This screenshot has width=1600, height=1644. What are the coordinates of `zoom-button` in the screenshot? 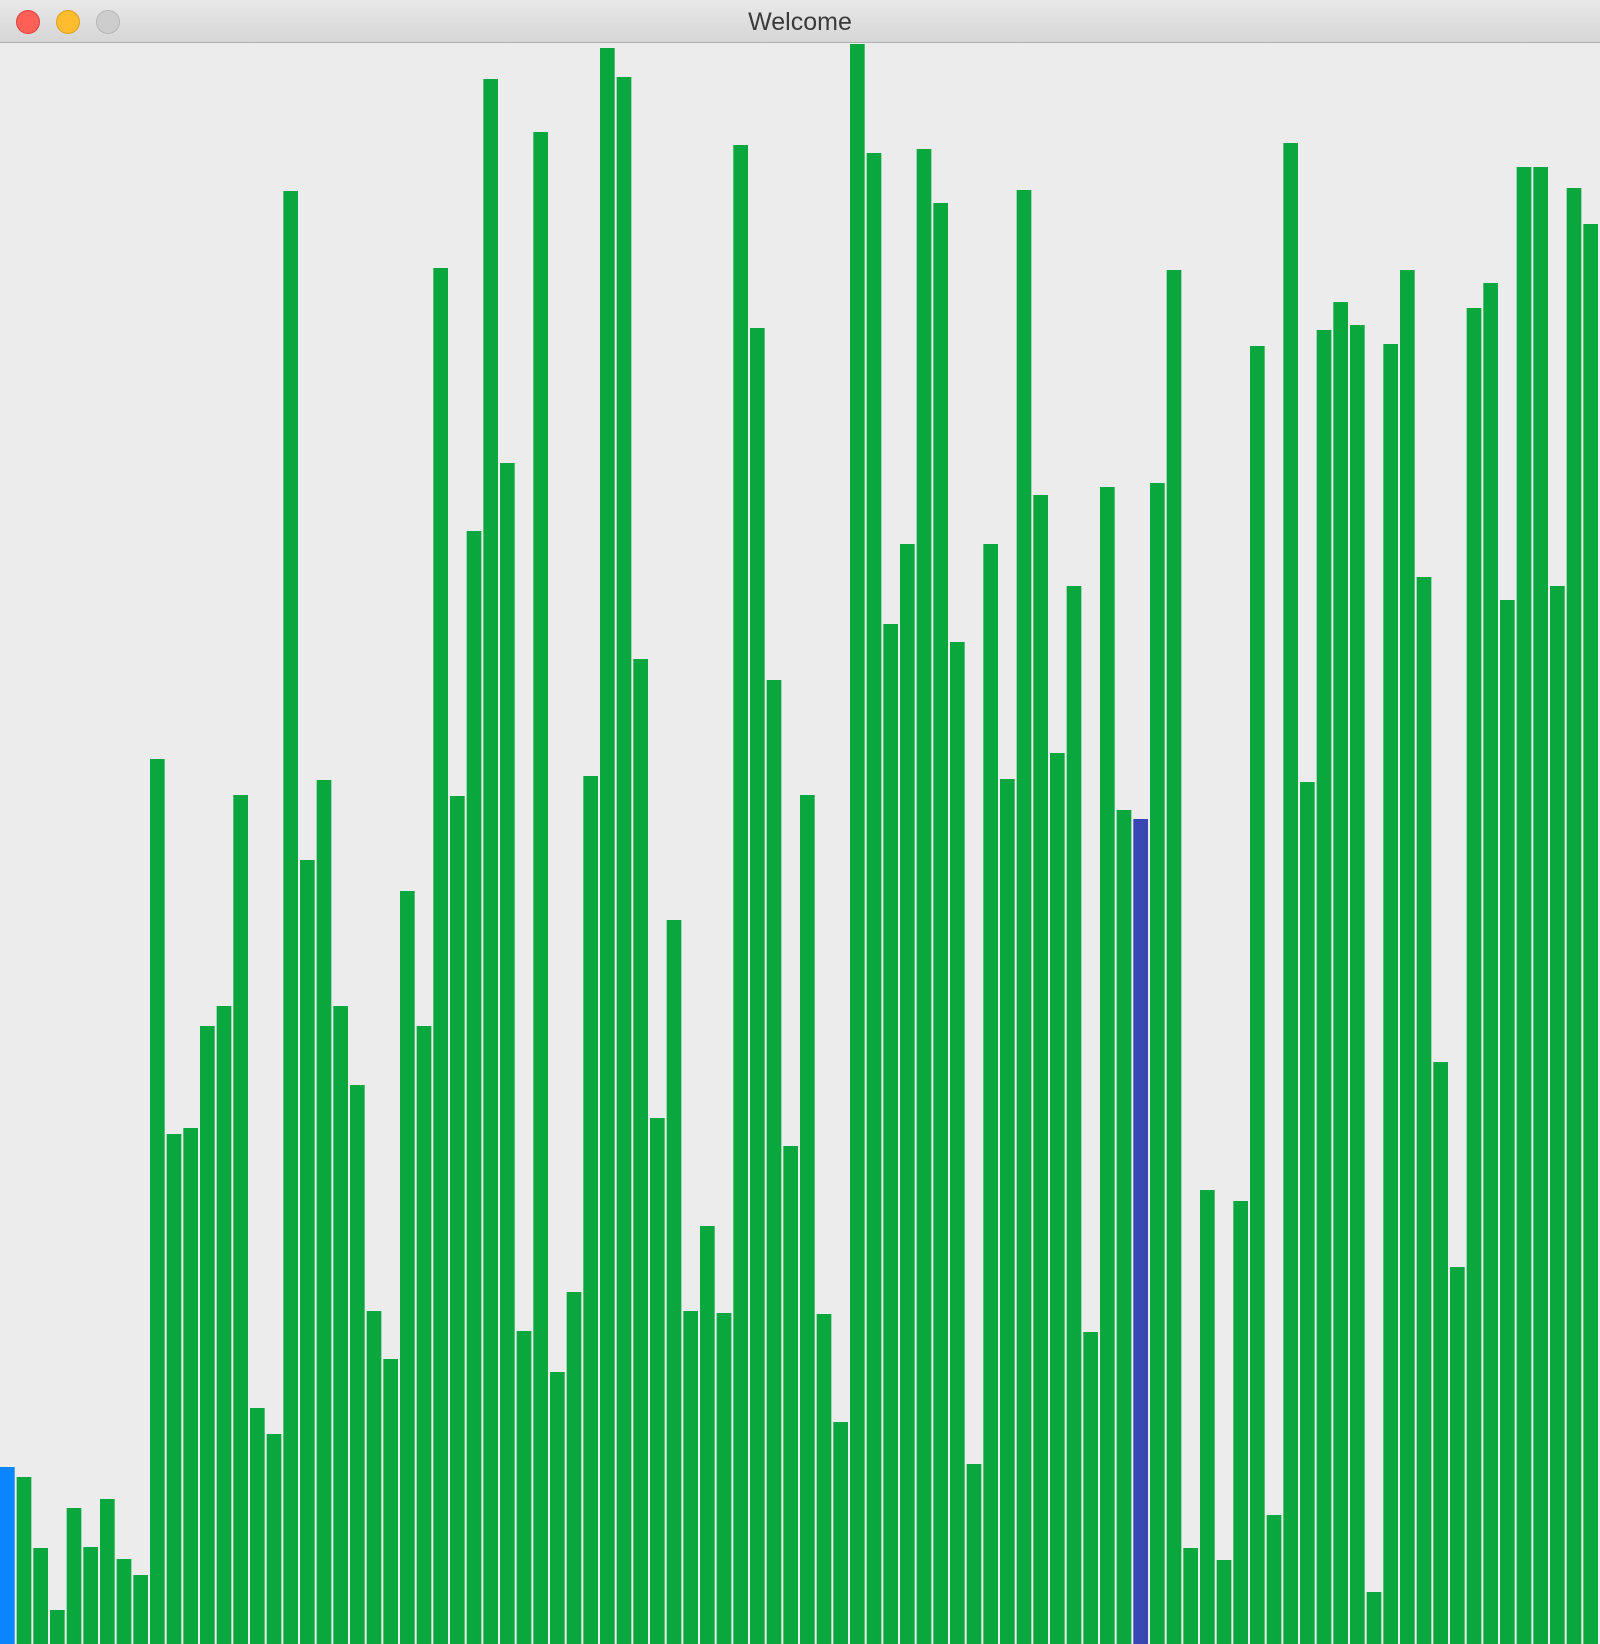 It's located at (108, 22).